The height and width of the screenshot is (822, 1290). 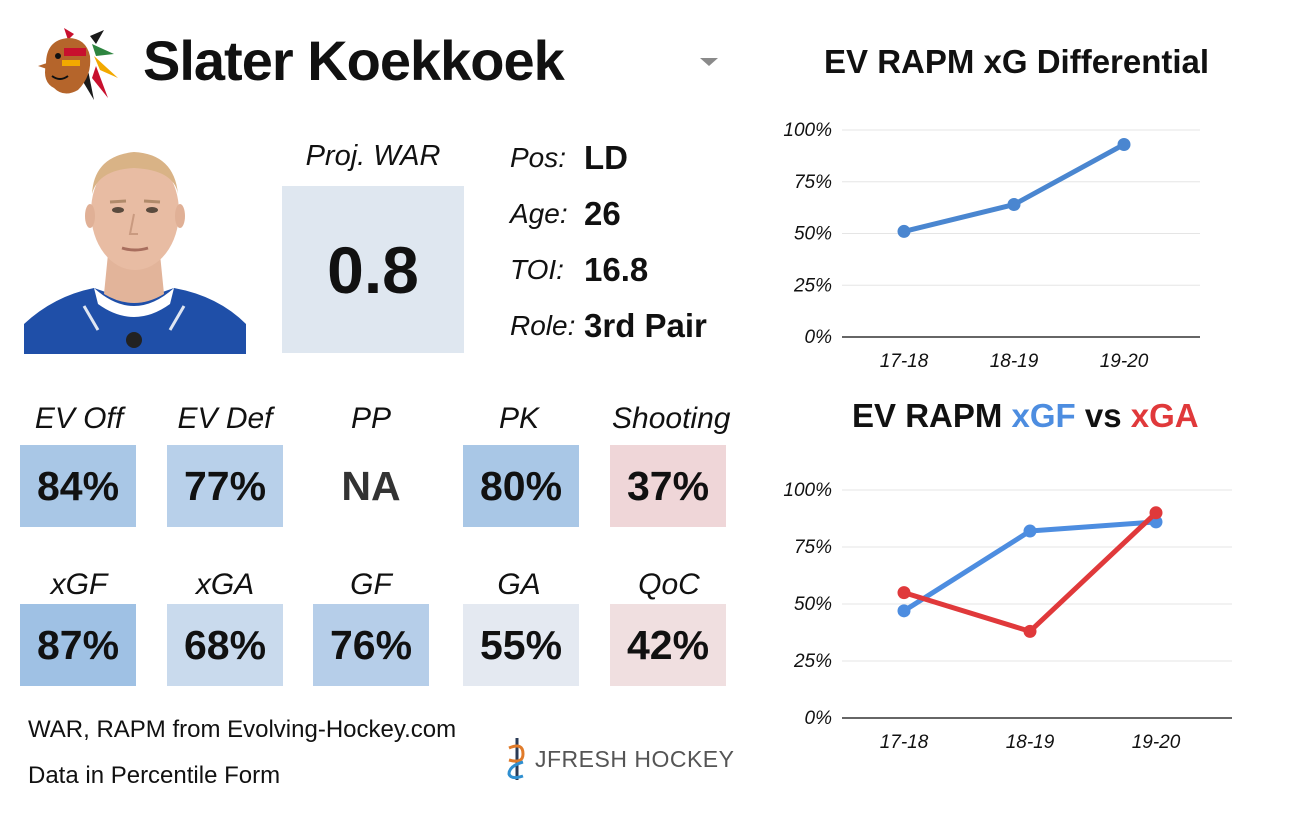 What do you see at coordinates (371, 418) in the screenshot?
I see `stat-label-pp: PP` at bounding box center [371, 418].